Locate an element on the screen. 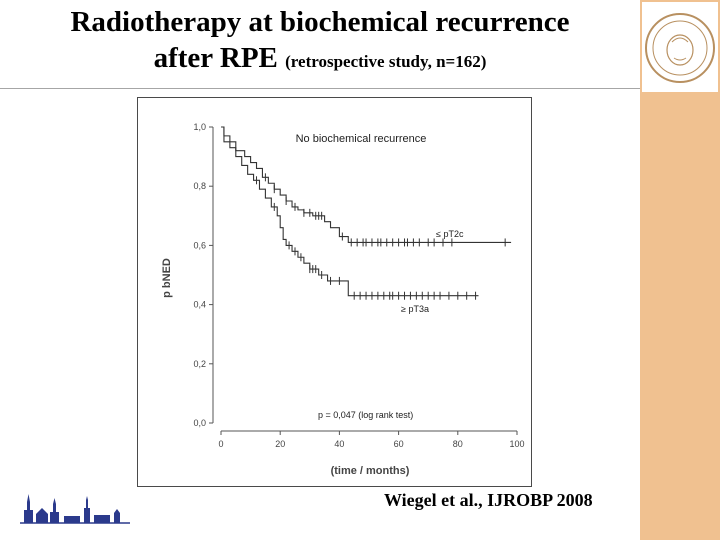 The width and height of the screenshot is (720, 540). legend-label-pt2c: ≤ pT2c is located at coordinates (450, 234).